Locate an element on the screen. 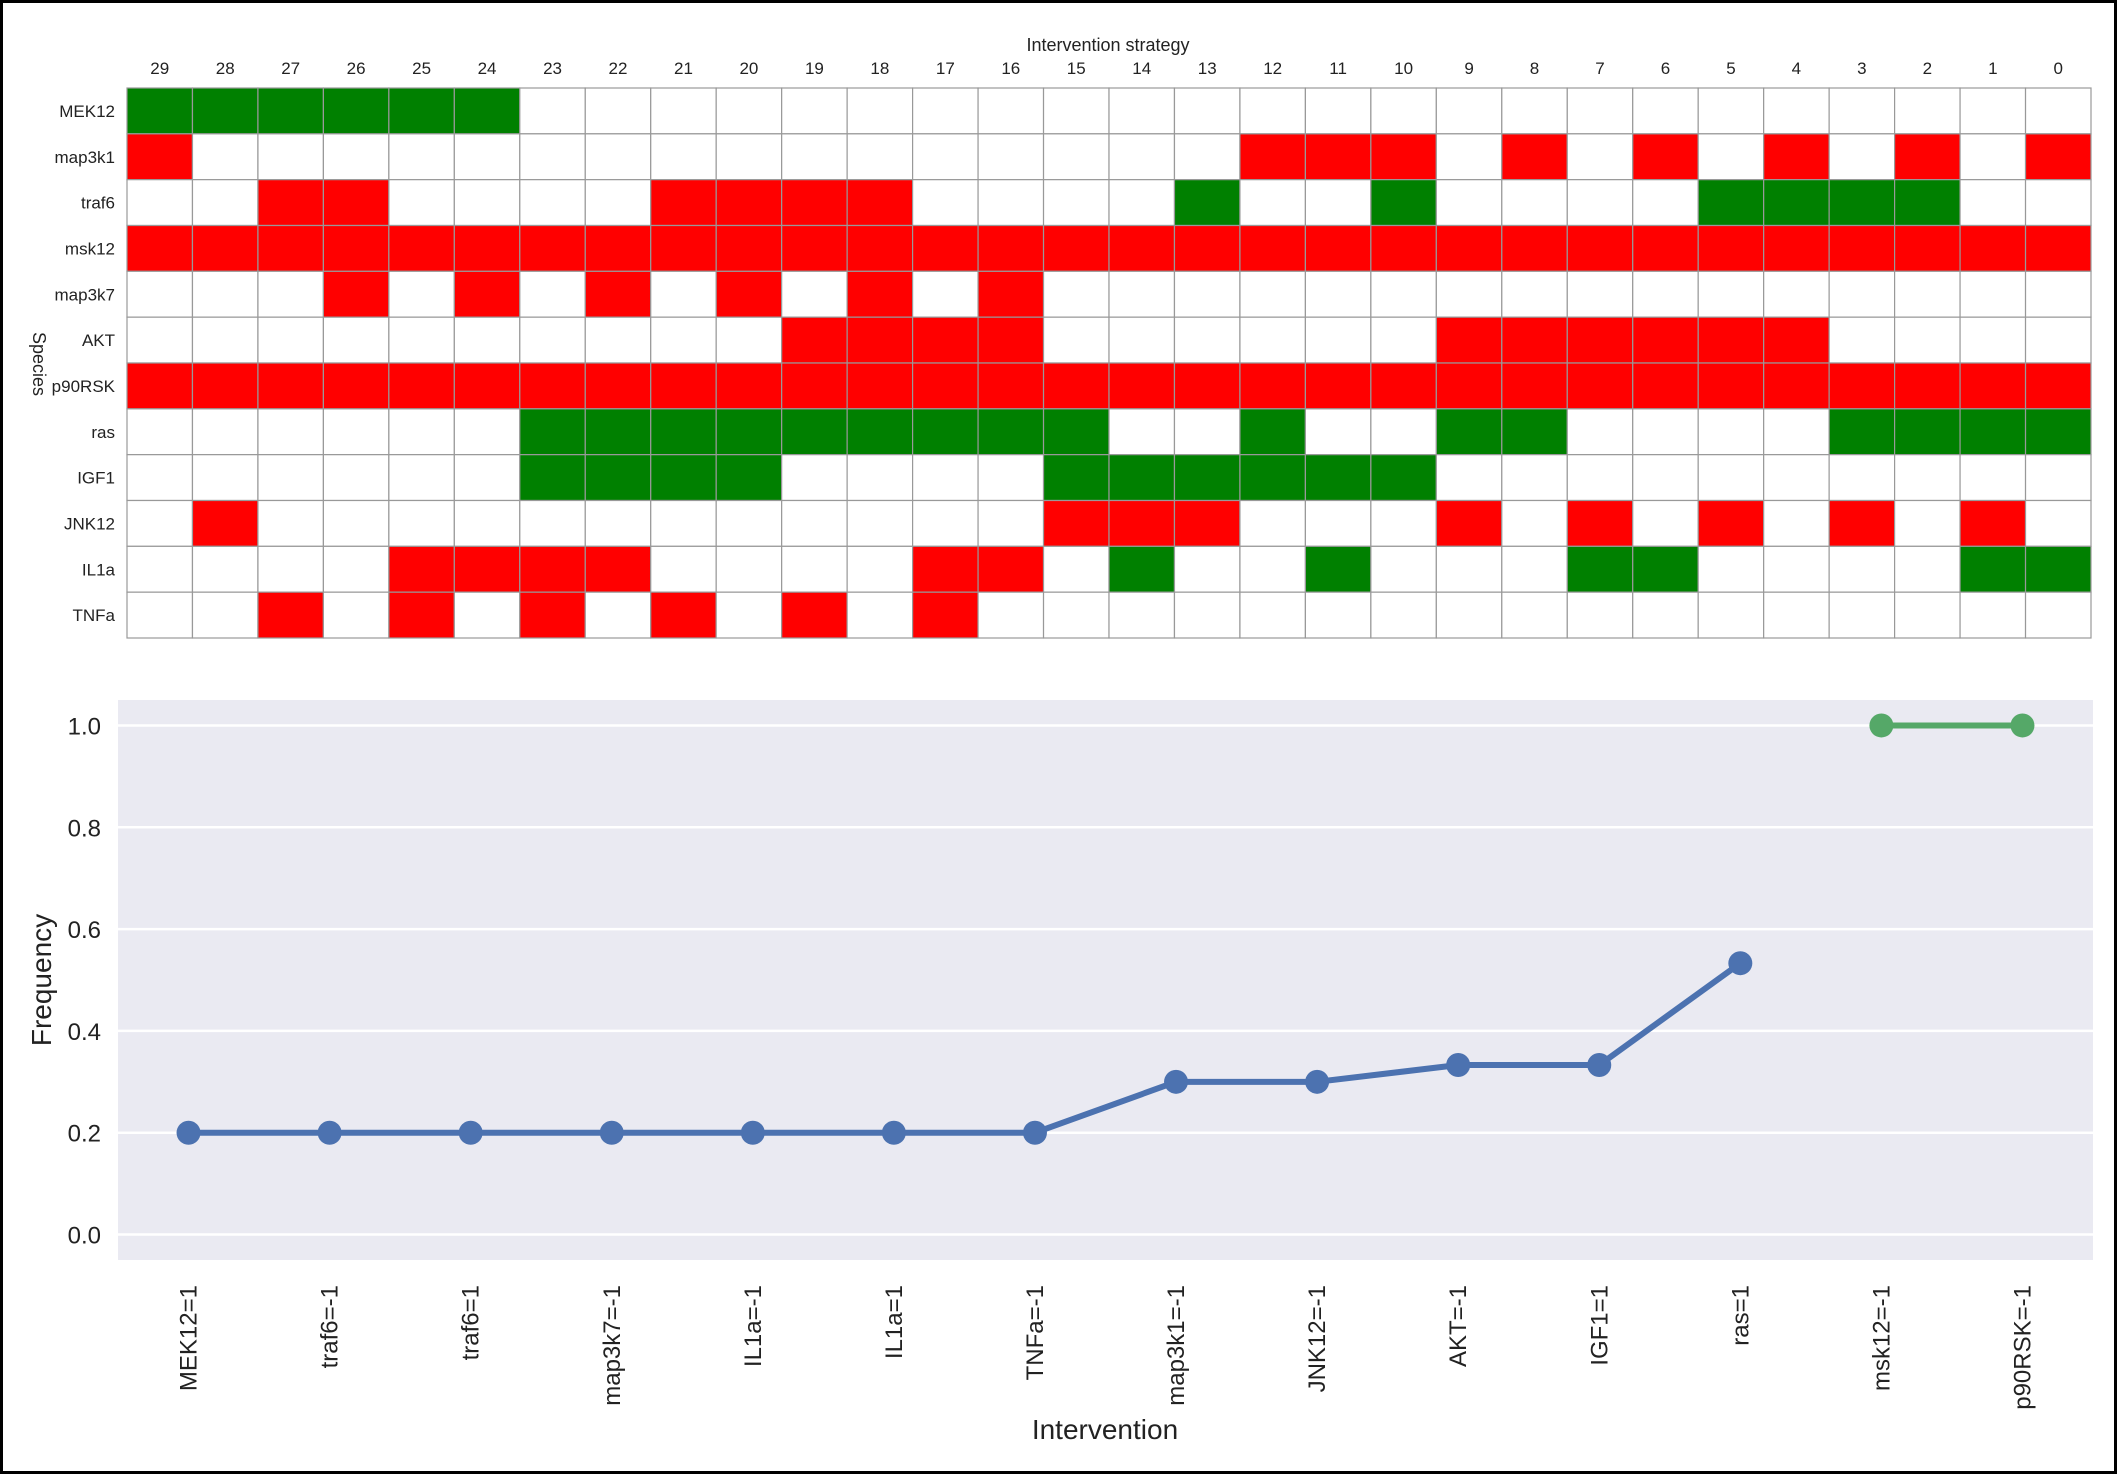 The height and width of the screenshot is (1477, 2117). heatmap-column-label: 23 is located at coordinates (552, 68).